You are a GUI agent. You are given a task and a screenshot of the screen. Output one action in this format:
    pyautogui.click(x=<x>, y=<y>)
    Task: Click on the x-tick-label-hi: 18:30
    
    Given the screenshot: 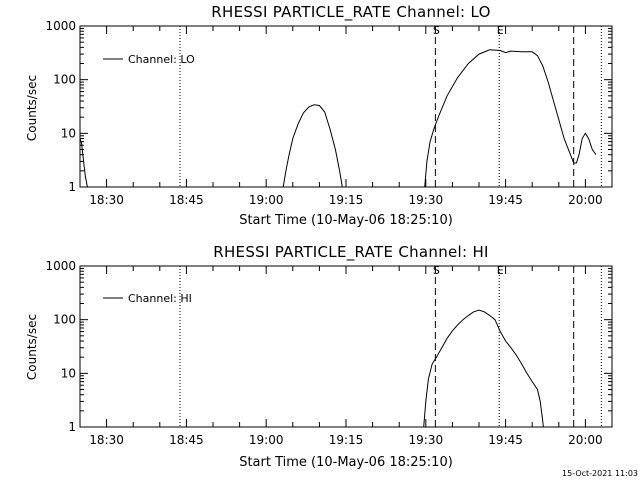 What is the action you would take?
    pyautogui.click(x=106, y=440)
    